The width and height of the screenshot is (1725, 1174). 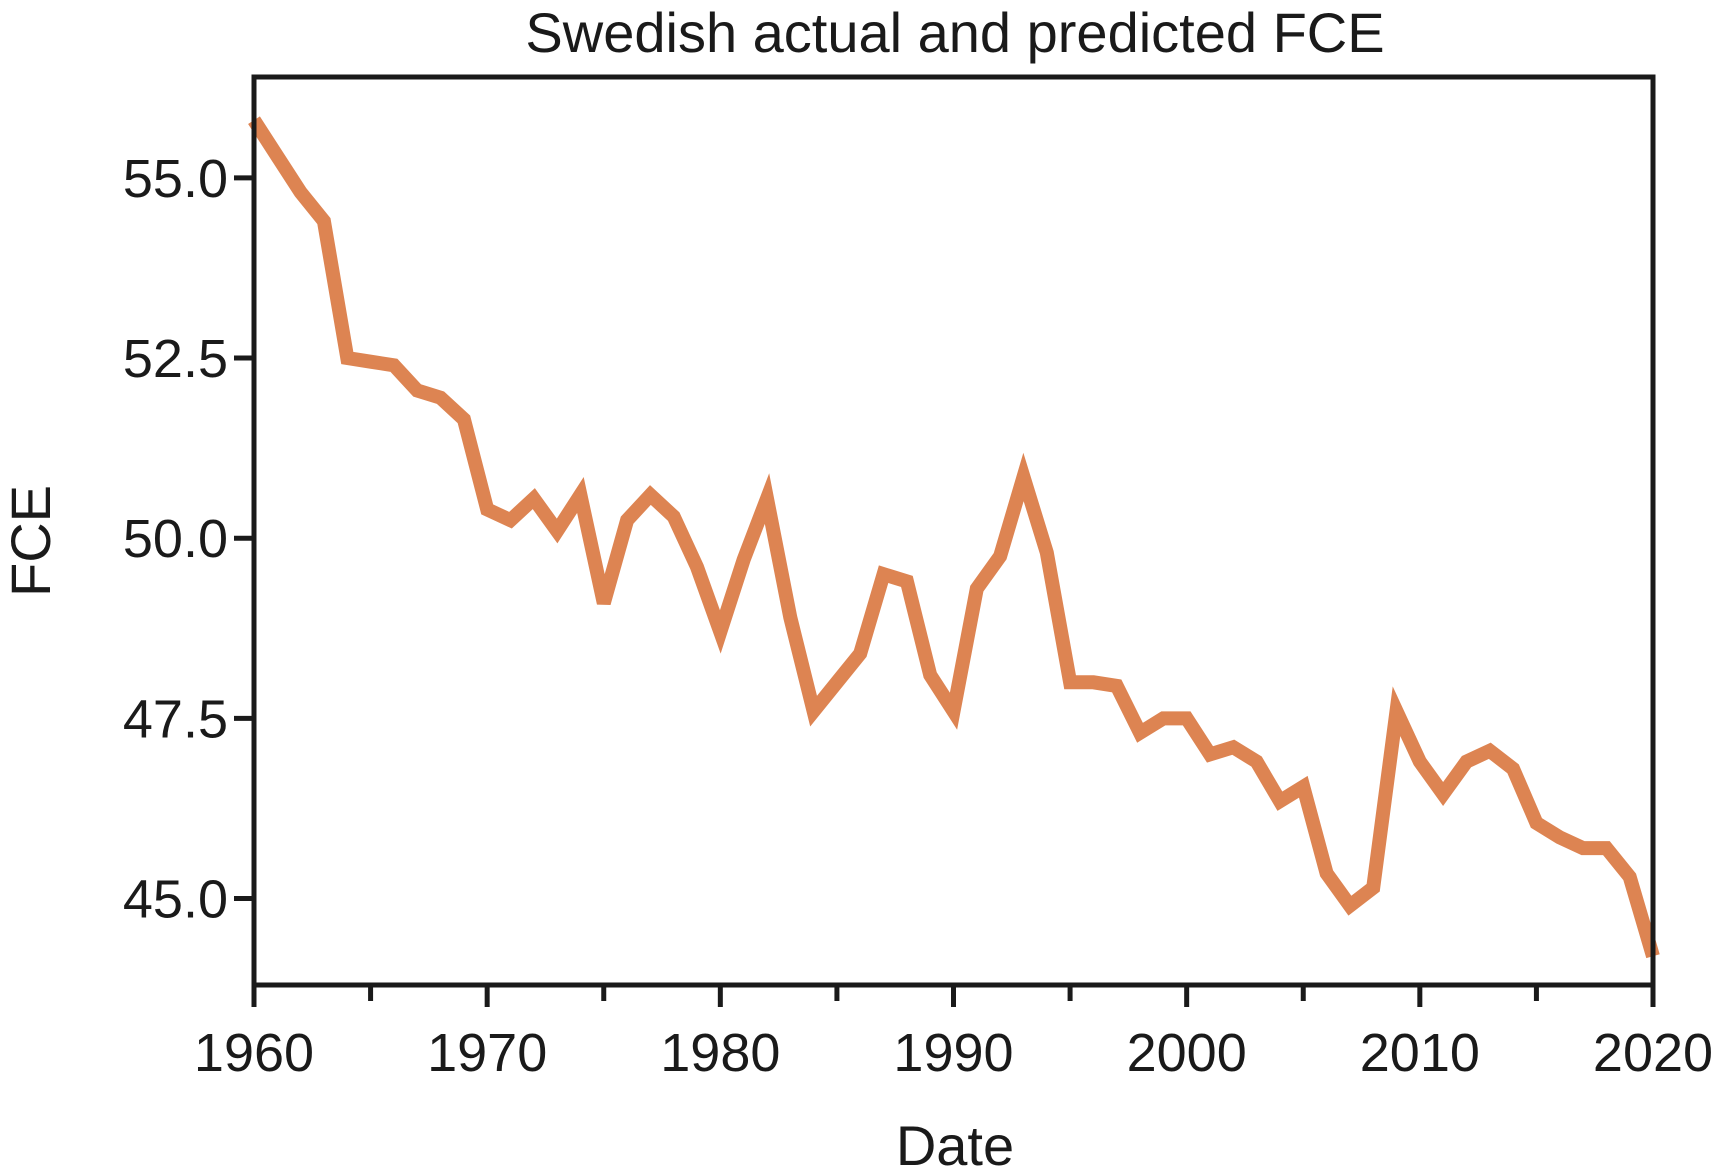 What do you see at coordinates (31, 541) in the screenshot?
I see `y-axis-label: FCE` at bounding box center [31, 541].